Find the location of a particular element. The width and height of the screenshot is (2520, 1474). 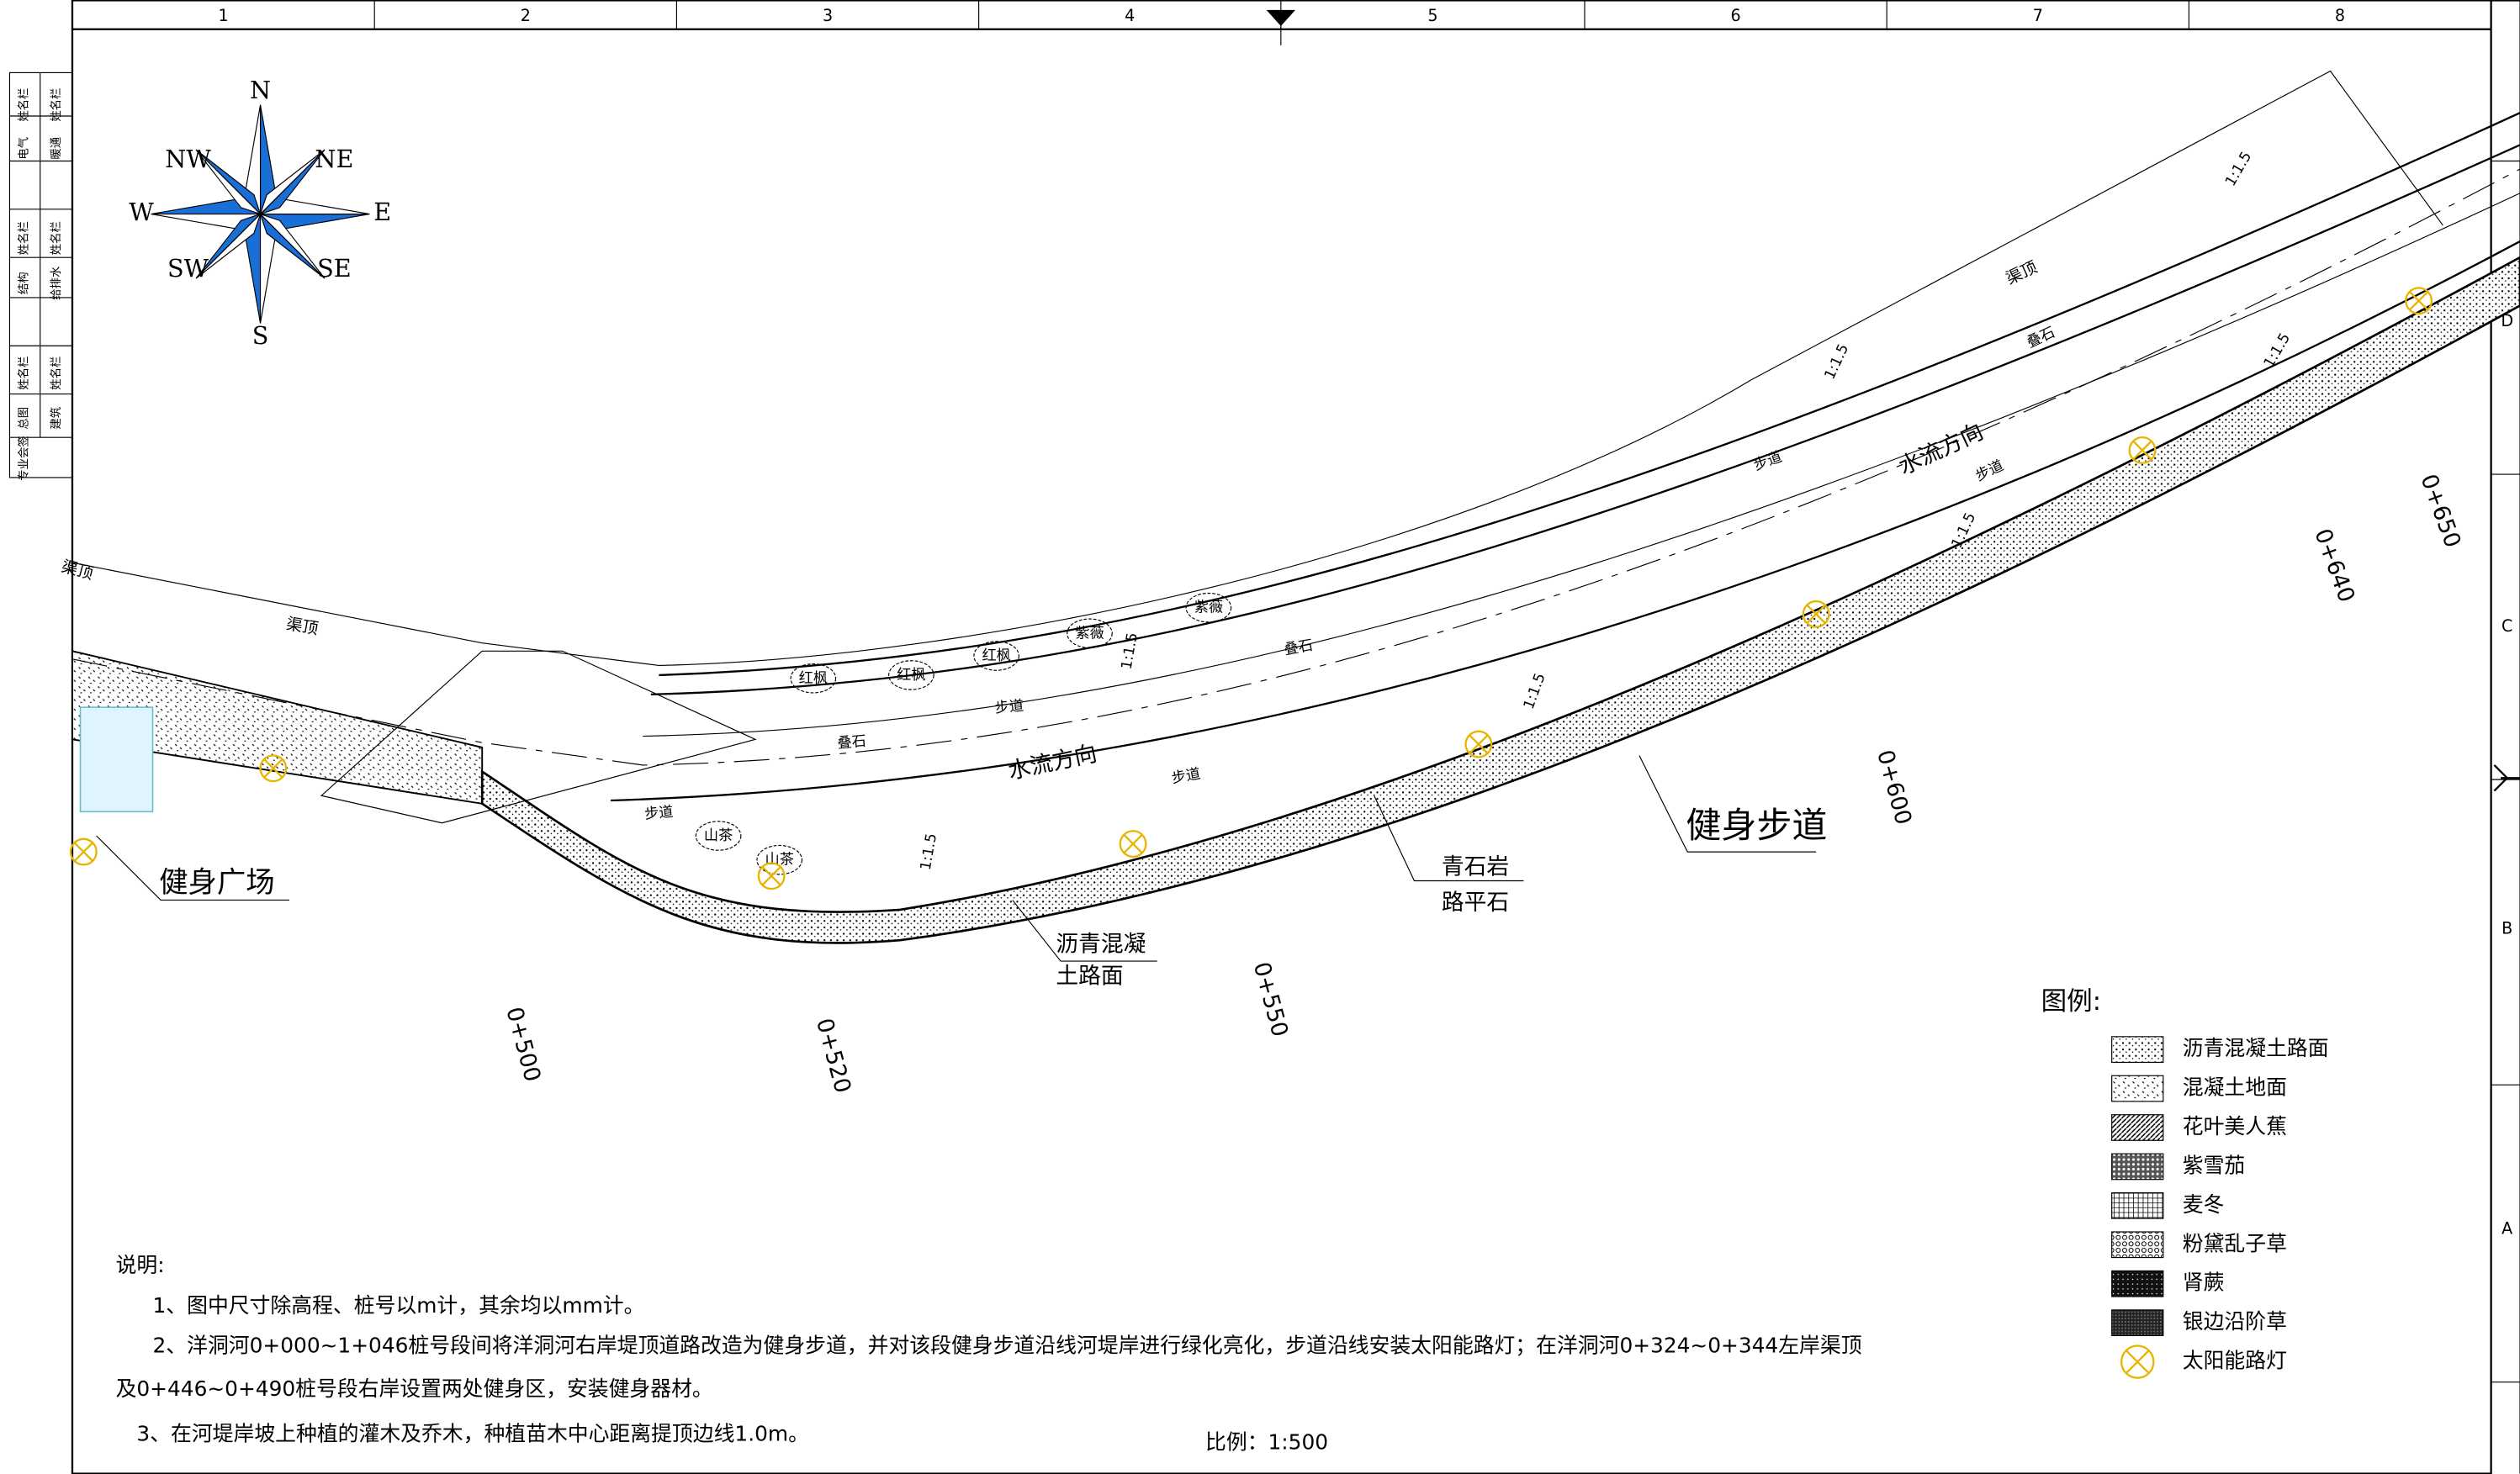

compass-label: NE is located at coordinates (334, 159).